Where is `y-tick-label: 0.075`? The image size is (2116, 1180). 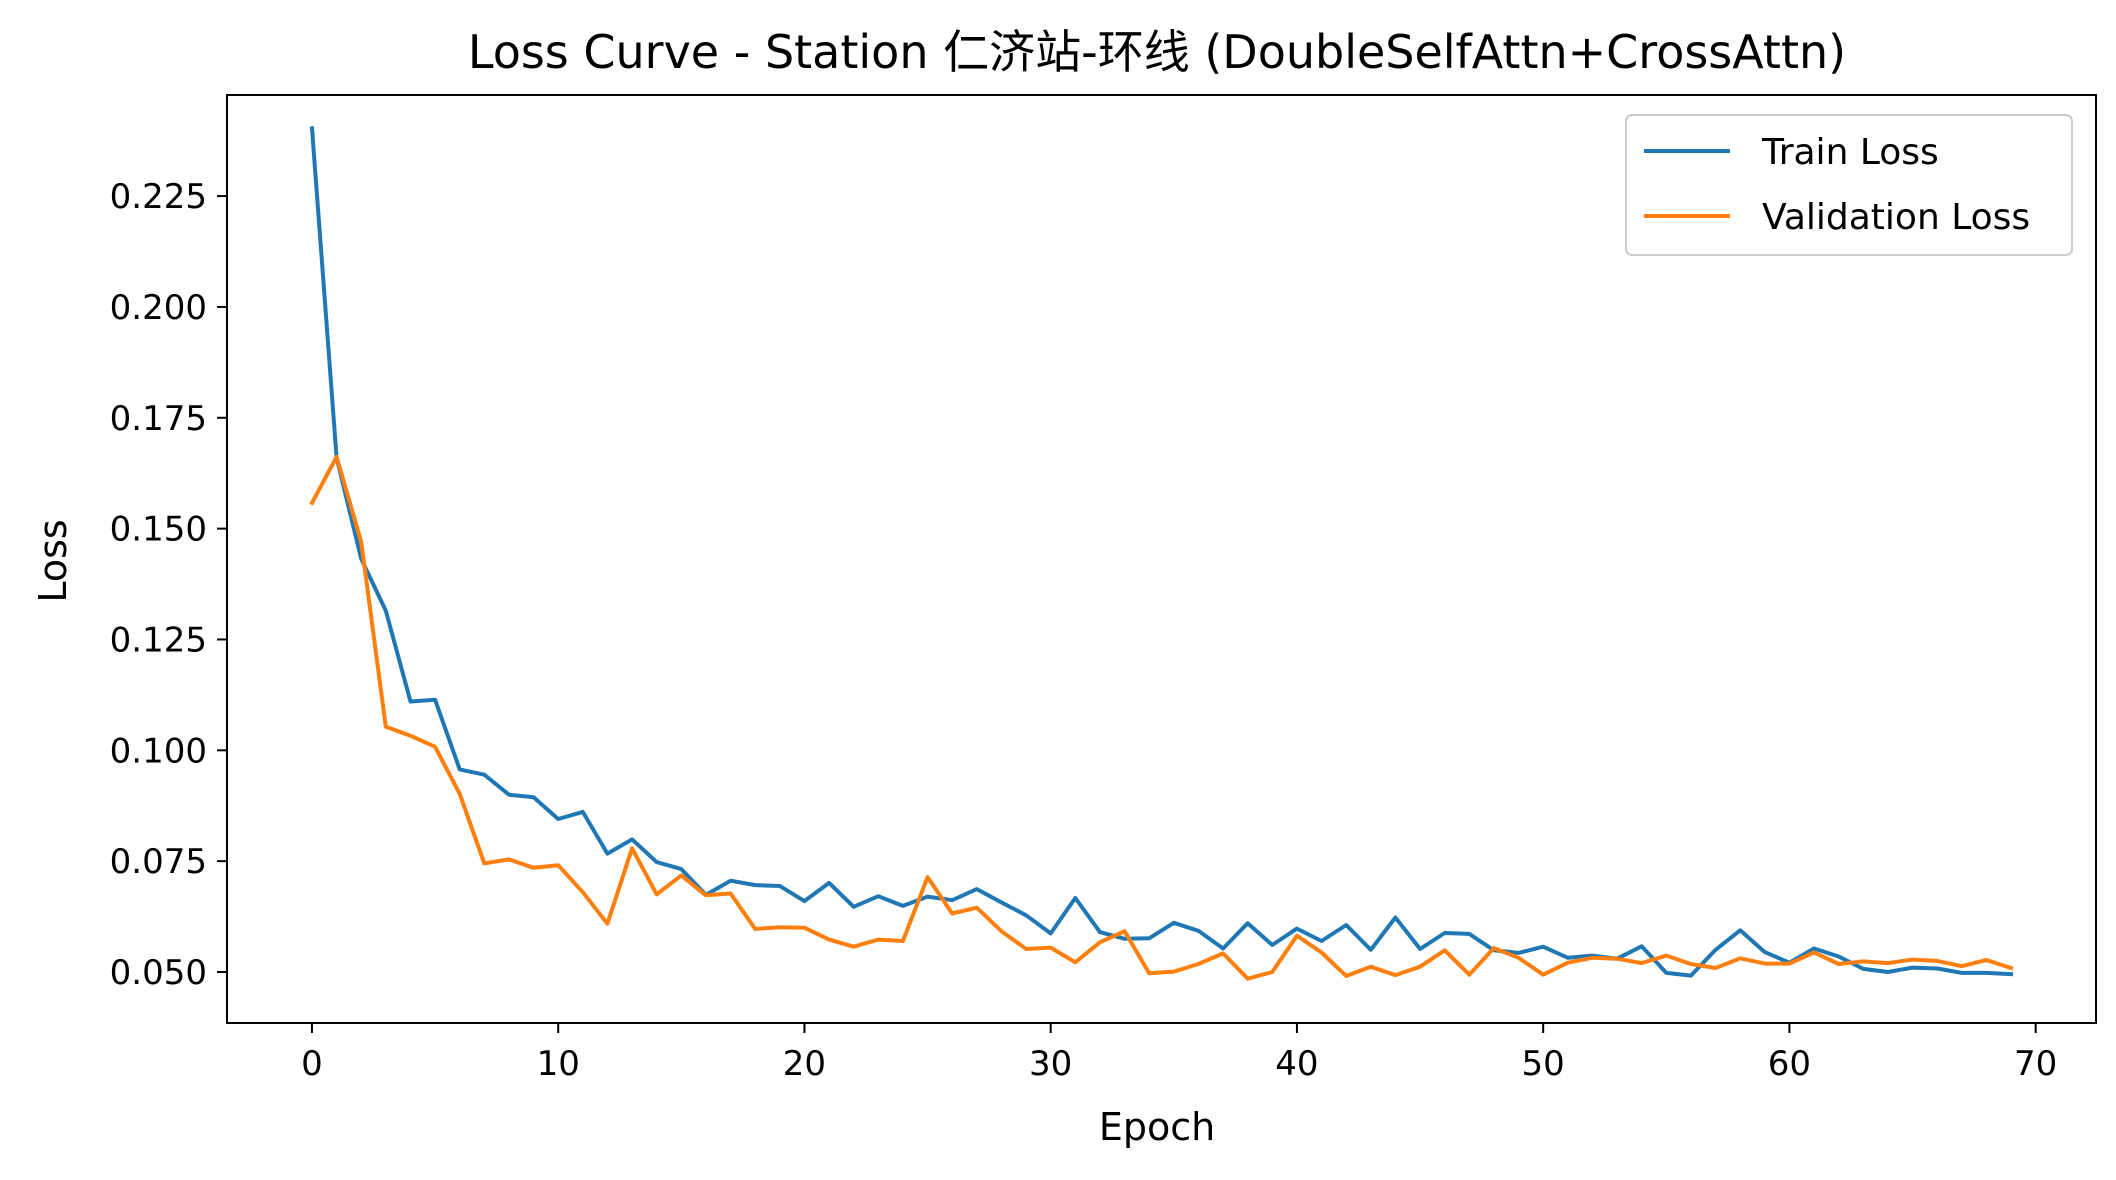 y-tick-label: 0.075 is located at coordinates (158, 862).